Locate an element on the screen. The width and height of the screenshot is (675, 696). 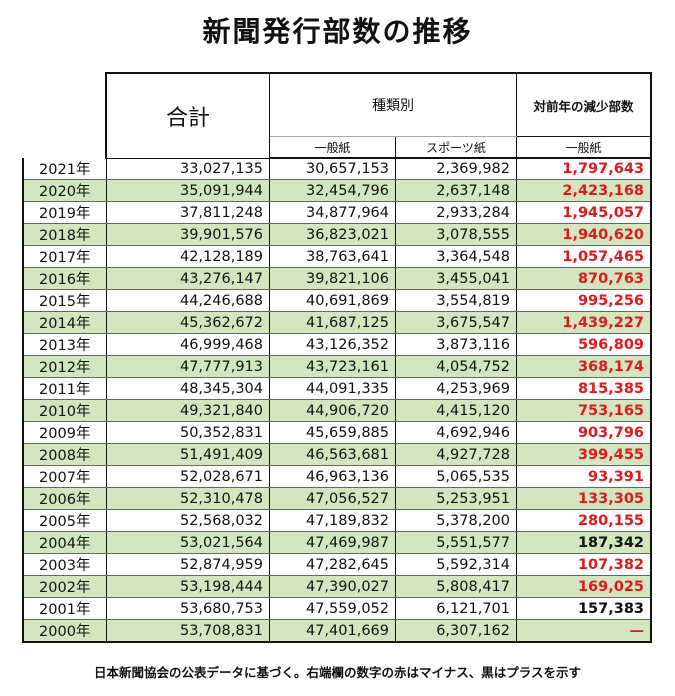
total-cell: 39,901,576 is located at coordinates (188, 234).